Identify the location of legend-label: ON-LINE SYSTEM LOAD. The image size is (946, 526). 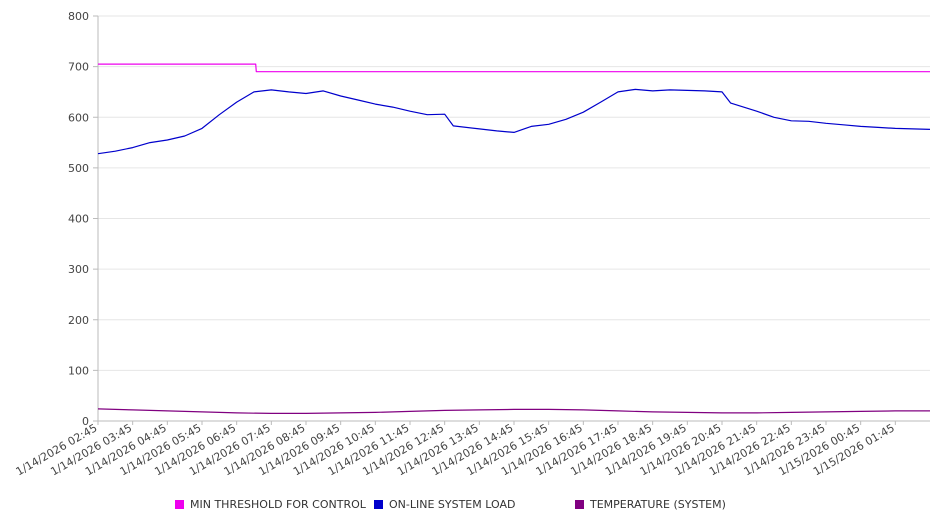
(452, 504).